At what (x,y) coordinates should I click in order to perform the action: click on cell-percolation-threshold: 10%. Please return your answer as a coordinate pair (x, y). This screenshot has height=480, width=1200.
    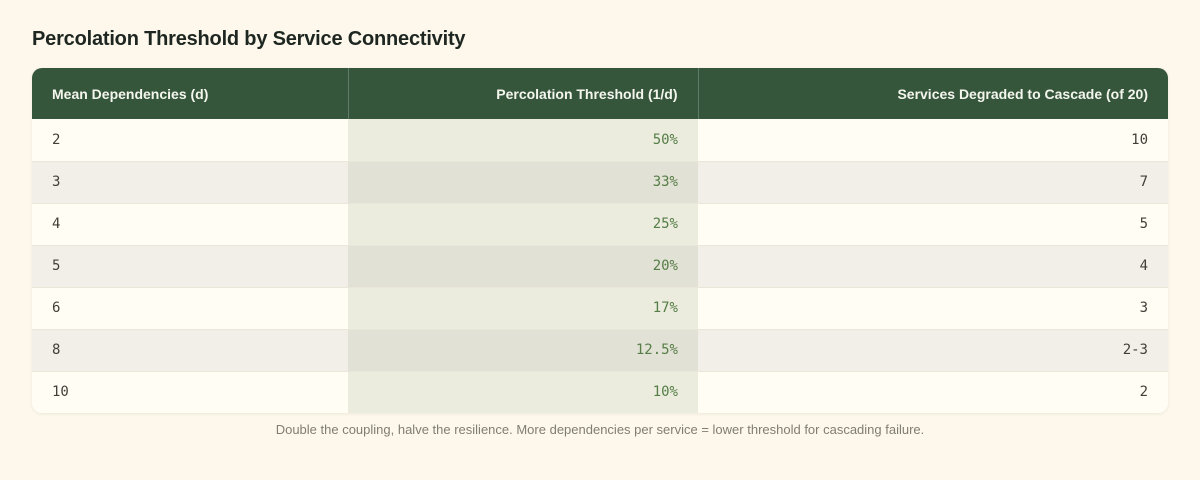
    Looking at the image, I should click on (523, 391).